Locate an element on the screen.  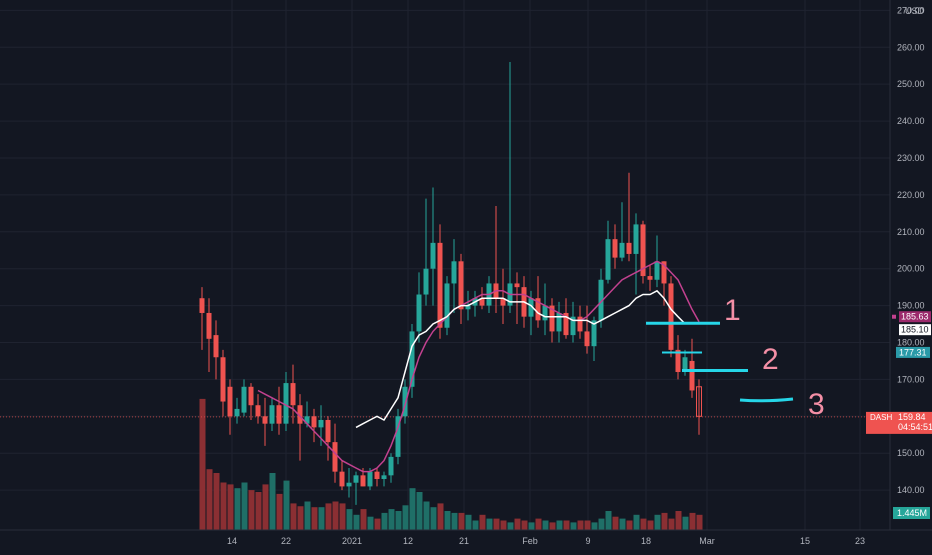
y-tick-label: 140.00 is located at coordinates (911, 490).